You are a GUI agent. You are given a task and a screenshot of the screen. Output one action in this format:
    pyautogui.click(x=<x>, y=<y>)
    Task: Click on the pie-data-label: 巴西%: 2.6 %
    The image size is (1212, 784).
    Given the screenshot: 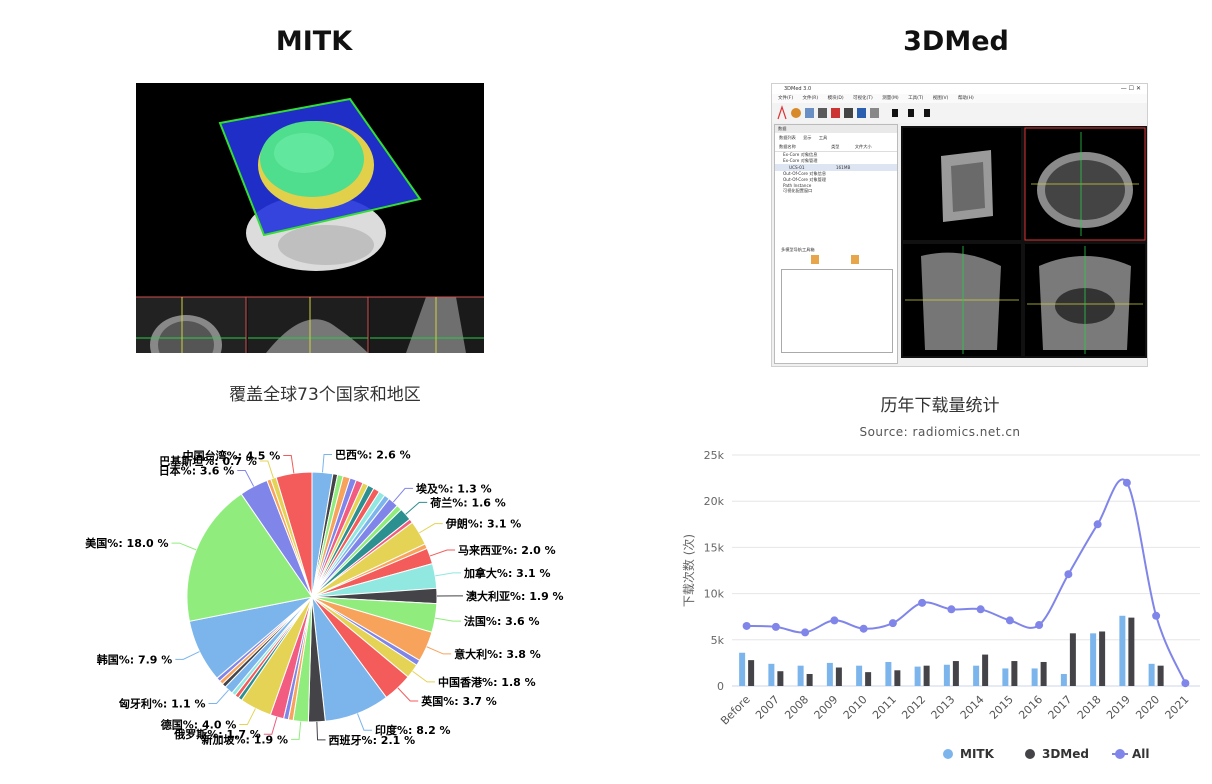 What is the action you would take?
    pyautogui.click(x=373, y=455)
    